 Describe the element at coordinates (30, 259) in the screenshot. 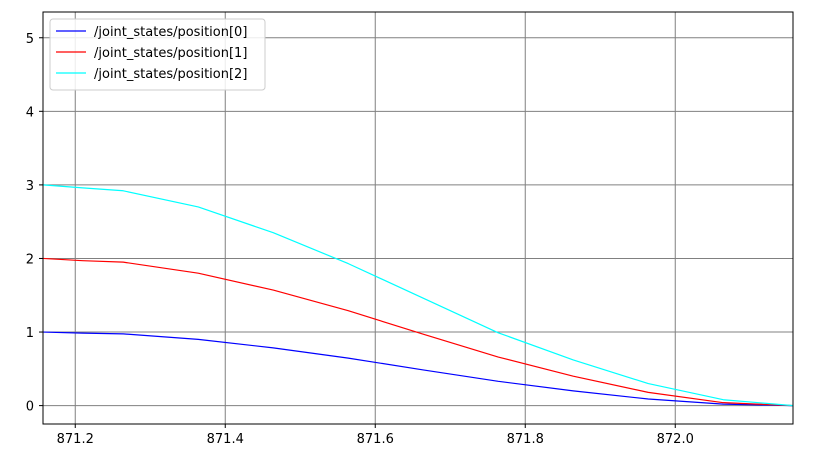

I see `y-tick-label: 2` at that location.